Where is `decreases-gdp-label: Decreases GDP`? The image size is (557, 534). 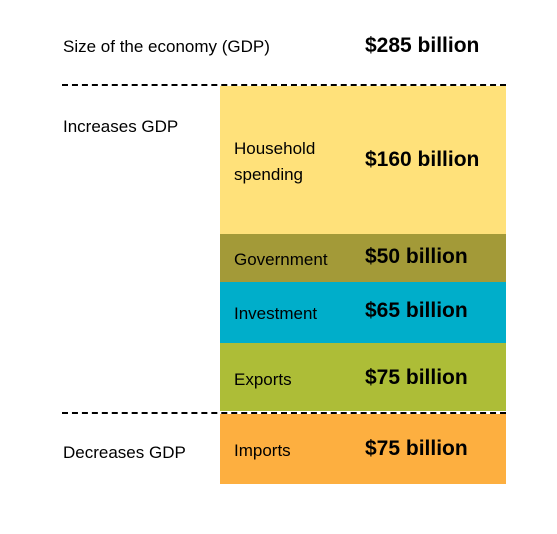 decreases-gdp-label: Decreases GDP is located at coordinates (124, 452).